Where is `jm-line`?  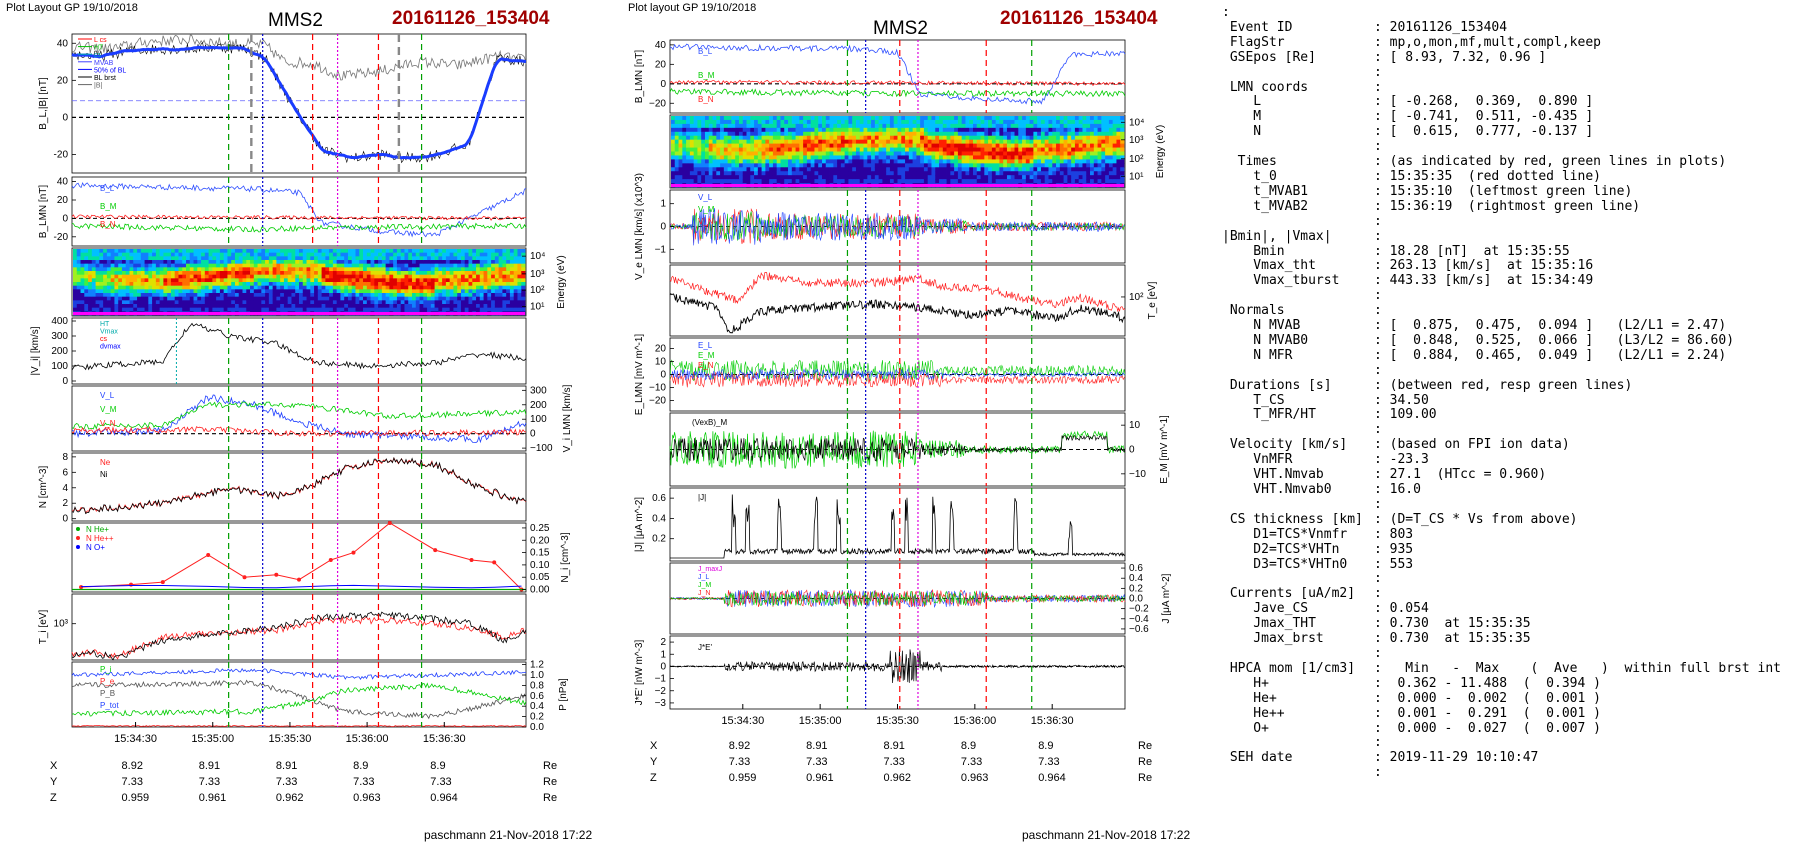 jm-line is located at coordinates (897, 598).